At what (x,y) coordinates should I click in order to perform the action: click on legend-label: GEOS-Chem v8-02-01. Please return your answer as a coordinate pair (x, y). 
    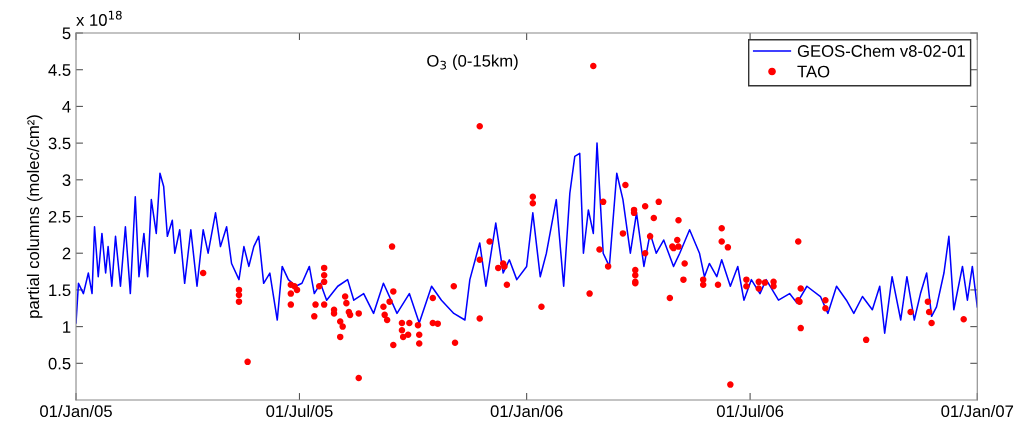
    Looking at the image, I should click on (881, 50).